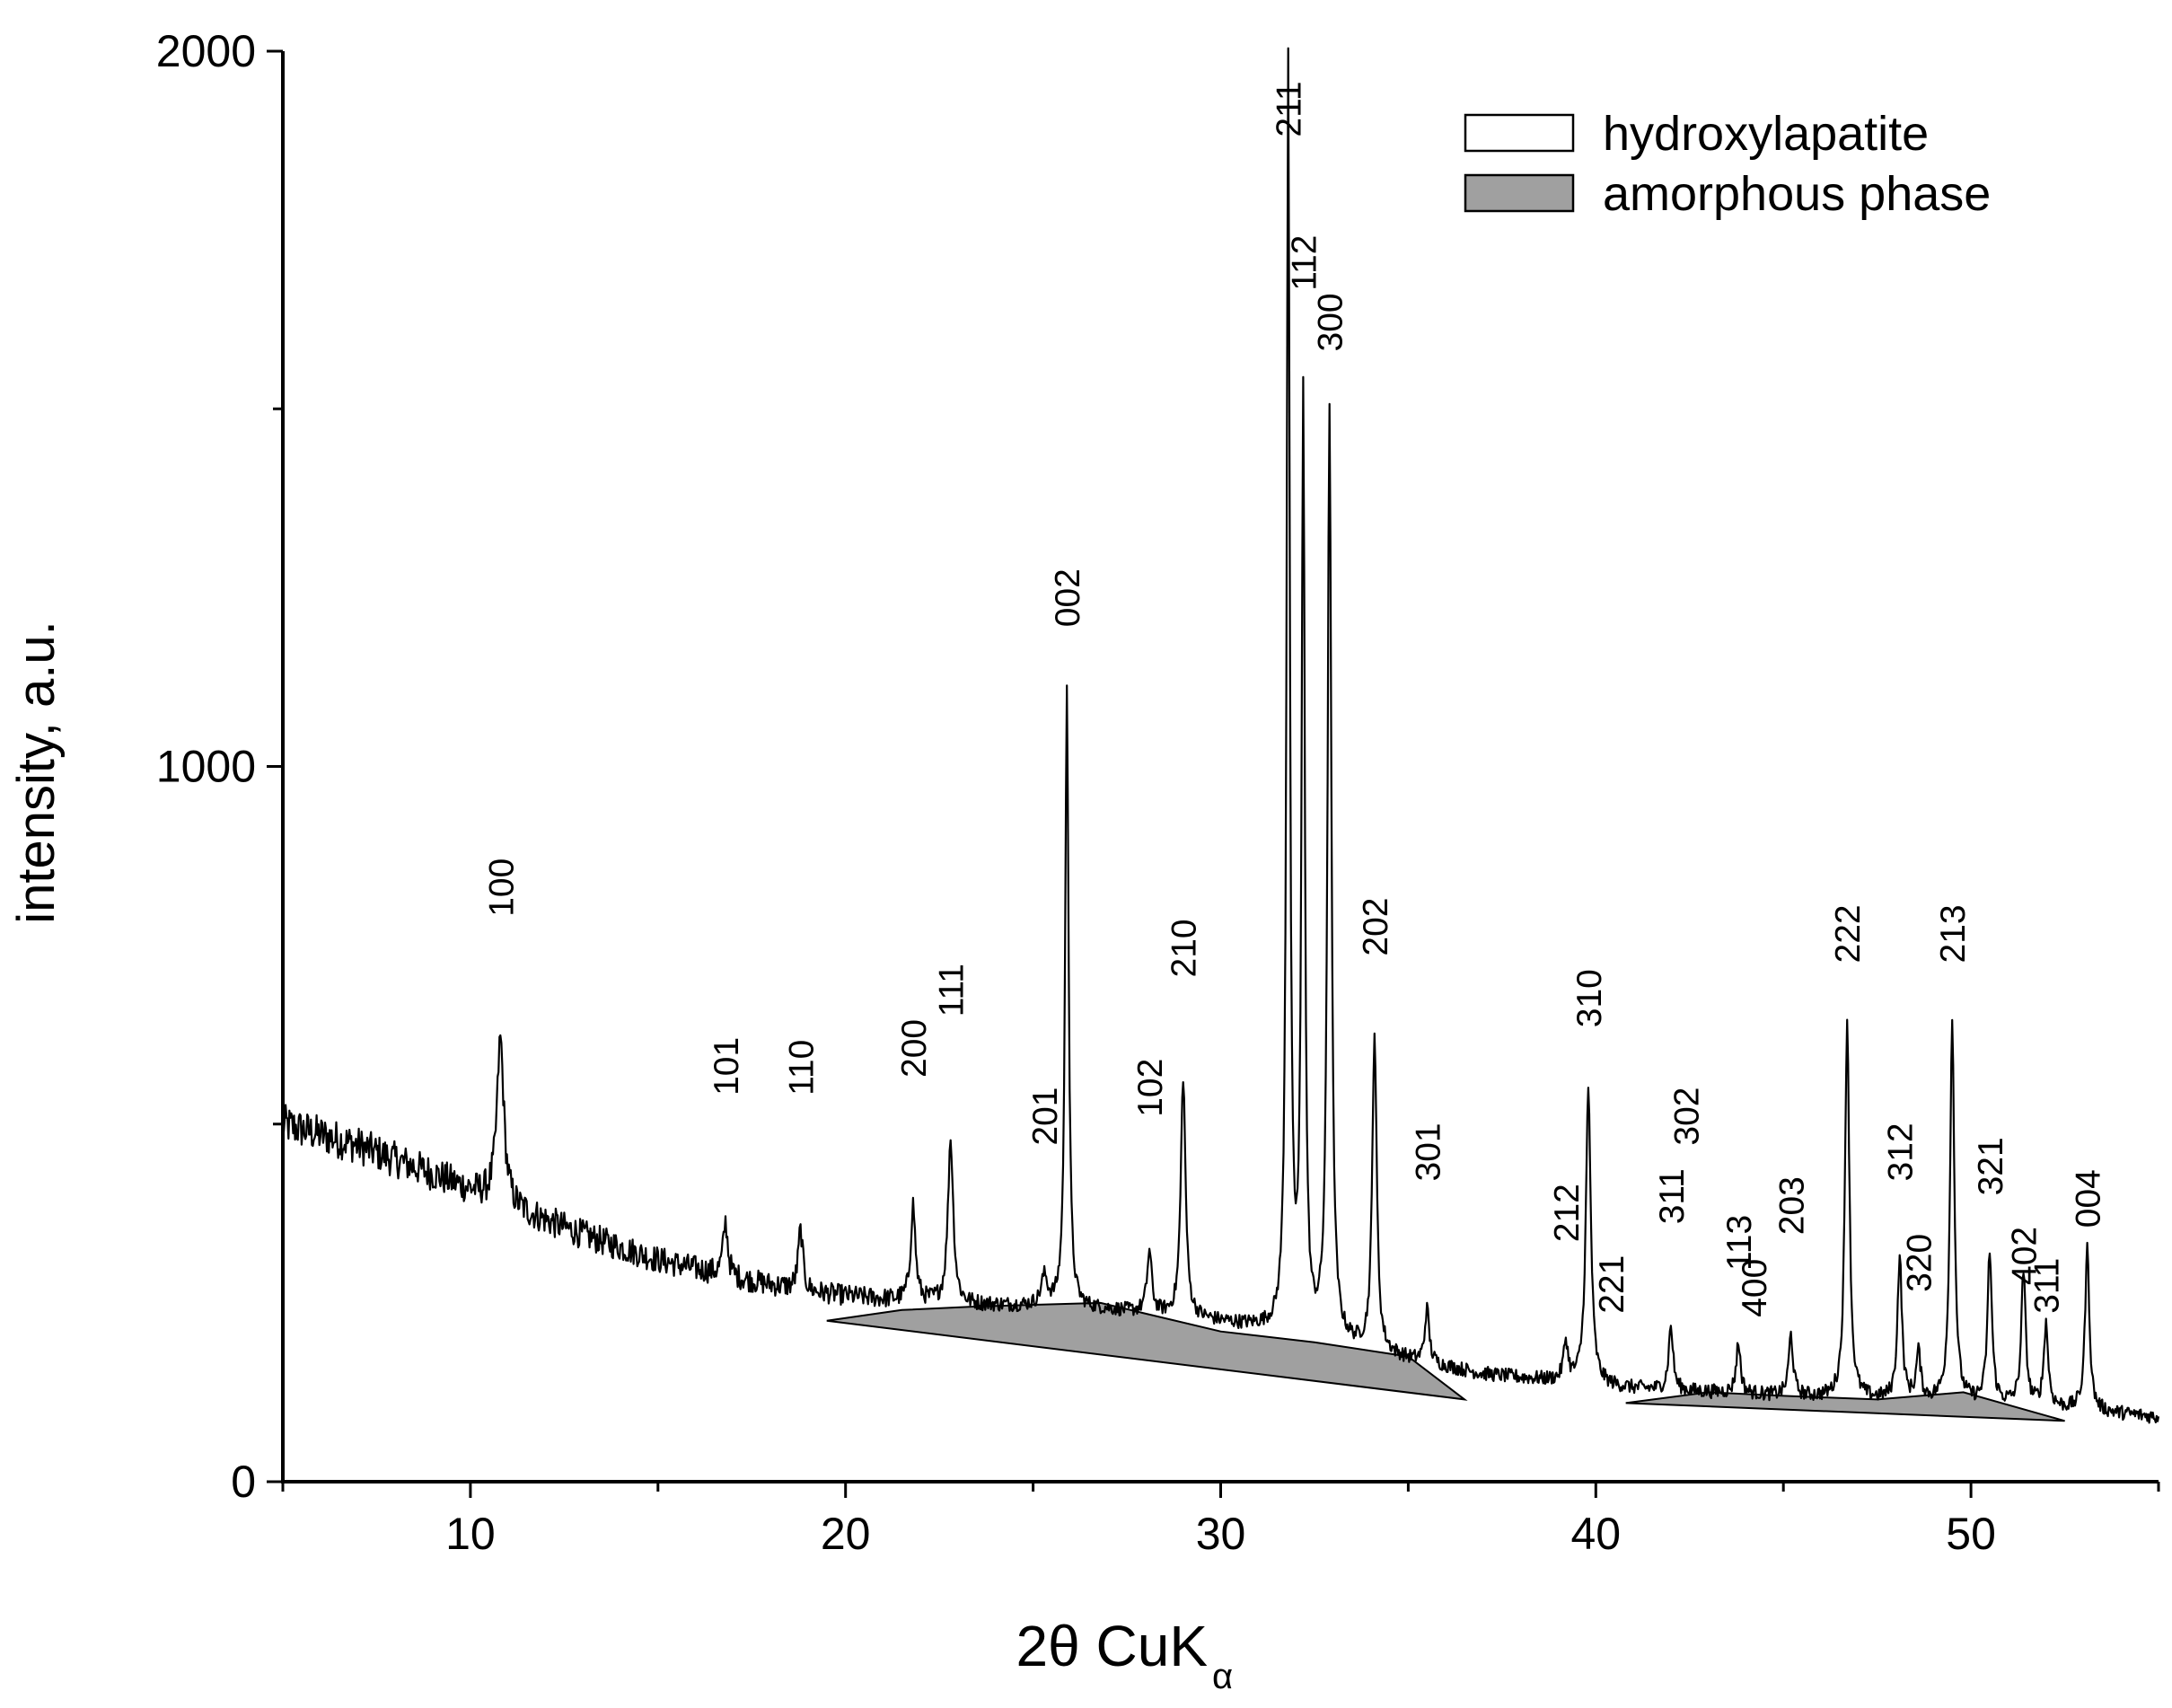  I want to click on peak-label-210: 210, so click(1184, 948).